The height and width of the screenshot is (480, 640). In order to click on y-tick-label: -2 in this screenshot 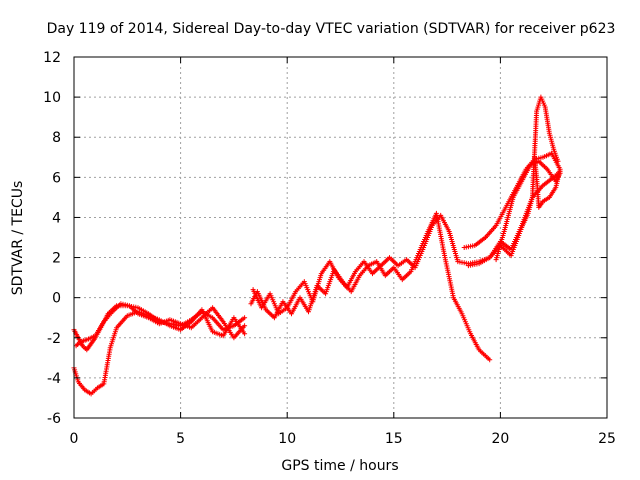, I will do `click(54, 339)`.